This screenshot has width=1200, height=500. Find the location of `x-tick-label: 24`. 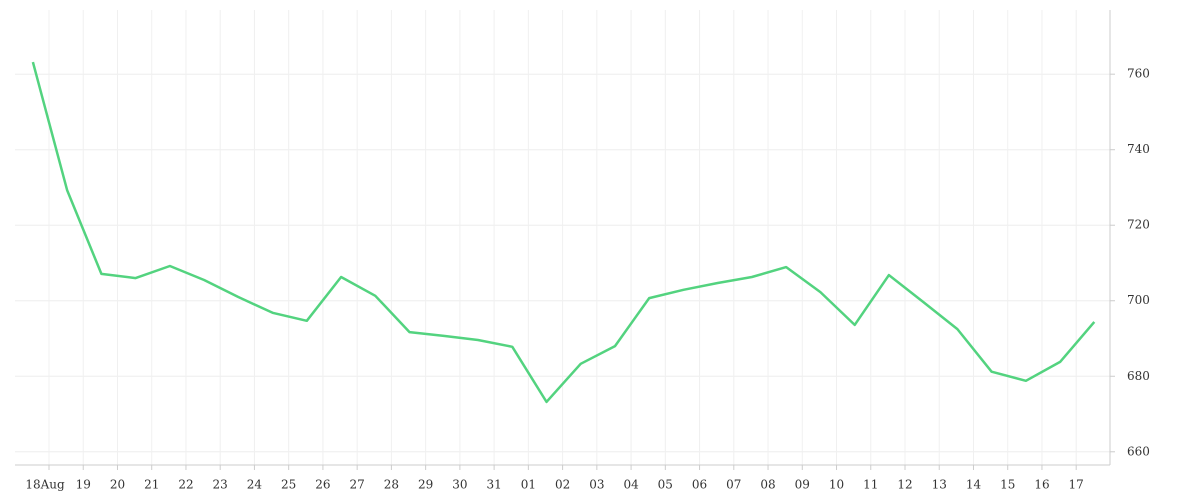

x-tick-label: 24 is located at coordinates (255, 485).